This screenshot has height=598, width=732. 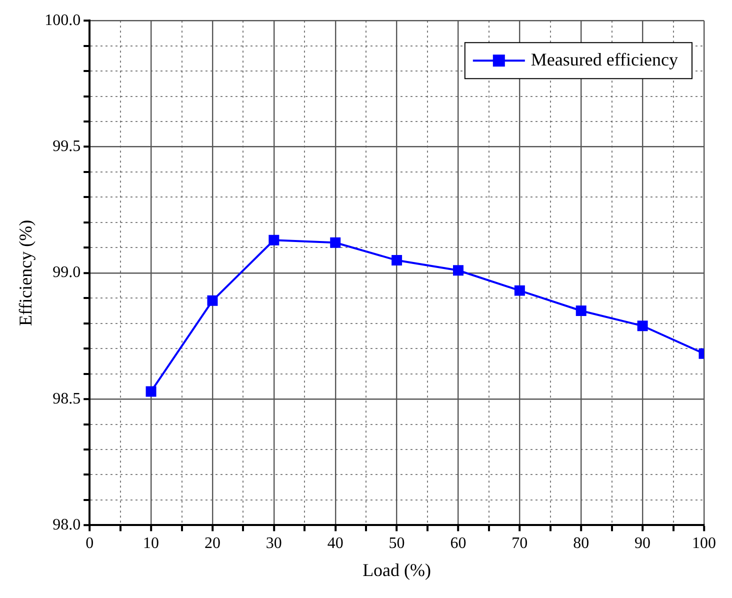 I want to click on y-axis-title: Efficiency (%), so click(x=26, y=273).